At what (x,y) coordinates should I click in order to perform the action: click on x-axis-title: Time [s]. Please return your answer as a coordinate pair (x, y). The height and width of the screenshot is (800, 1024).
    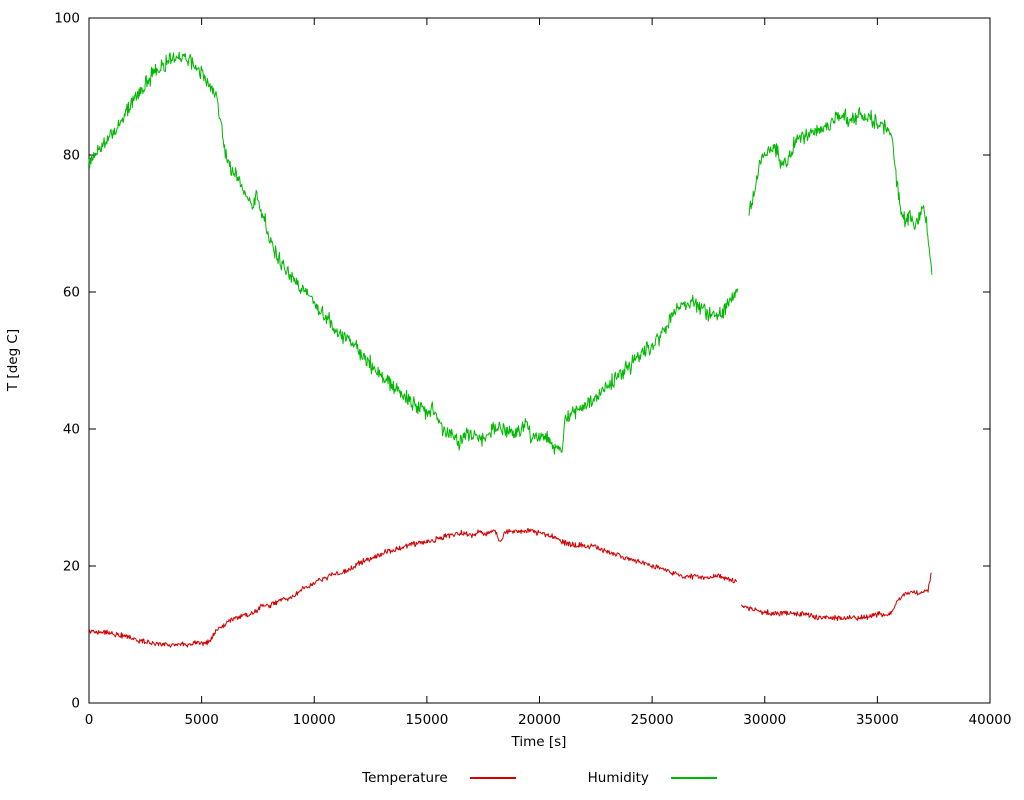
    Looking at the image, I should click on (539, 742).